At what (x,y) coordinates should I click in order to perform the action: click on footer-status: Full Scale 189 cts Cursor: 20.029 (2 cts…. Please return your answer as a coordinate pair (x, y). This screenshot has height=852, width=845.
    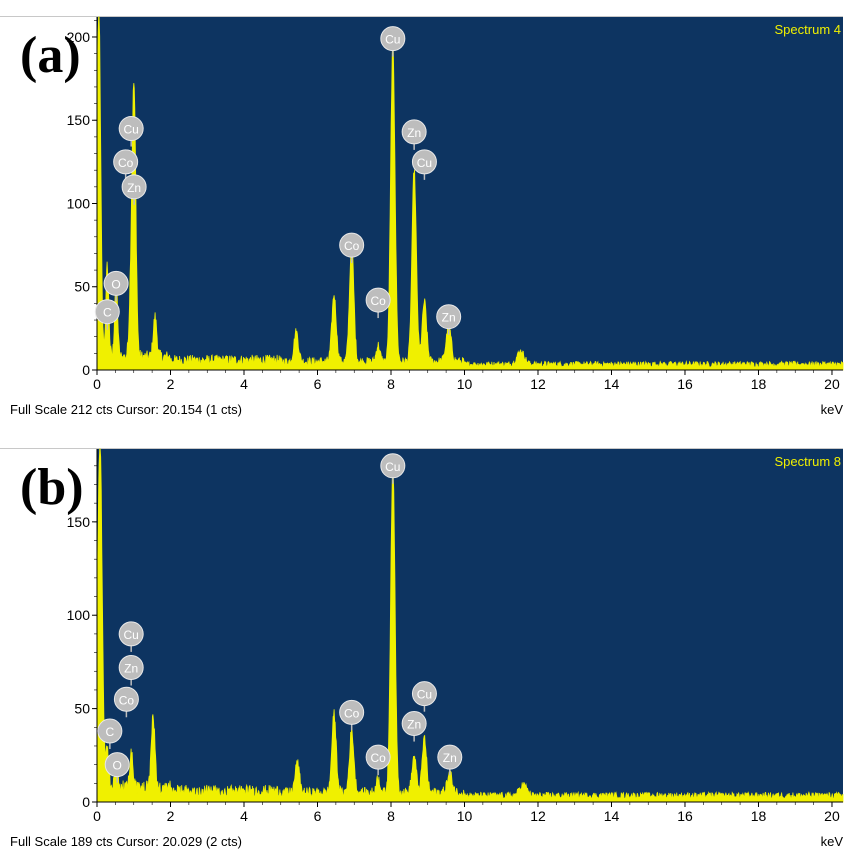
    Looking at the image, I should click on (126, 841).